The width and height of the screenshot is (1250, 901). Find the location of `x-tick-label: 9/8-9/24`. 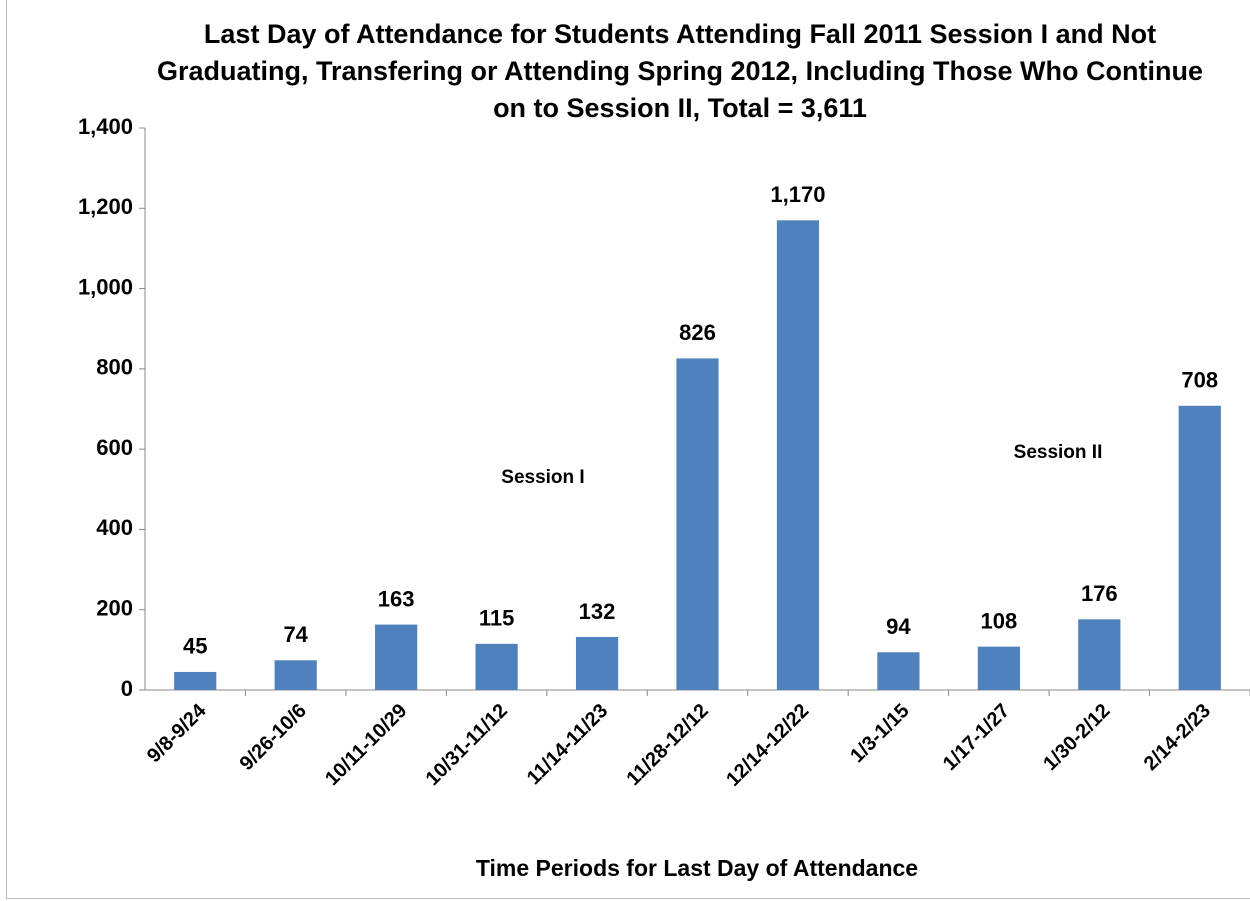

x-tick-label: 9/8-9/24 is located at coordinates (177, 733).